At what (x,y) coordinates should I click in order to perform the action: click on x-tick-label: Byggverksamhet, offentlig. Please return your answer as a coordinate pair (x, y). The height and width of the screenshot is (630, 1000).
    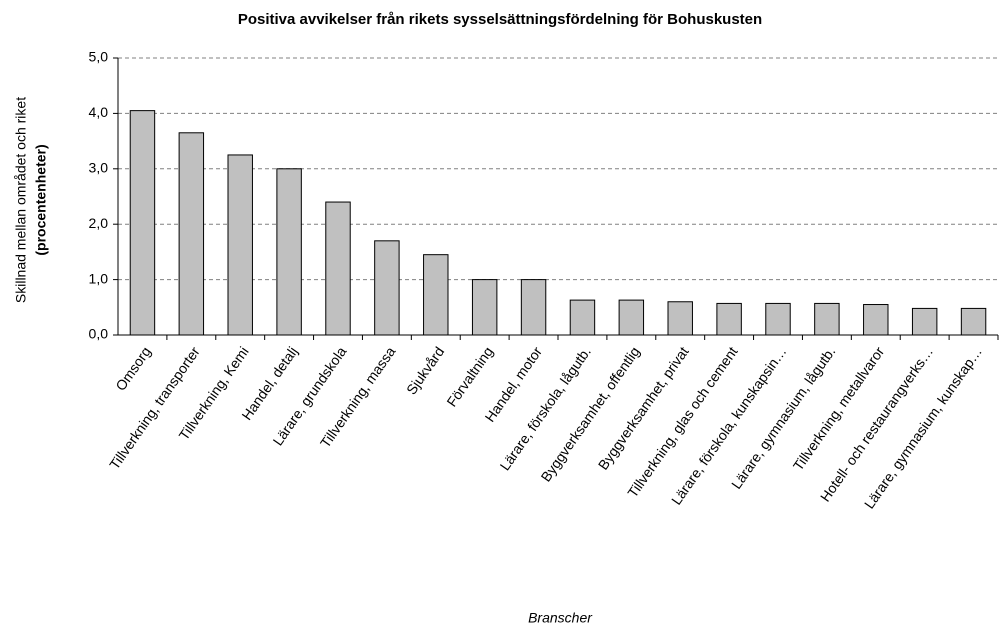
    Looking at the image, I should click on (589, 414).